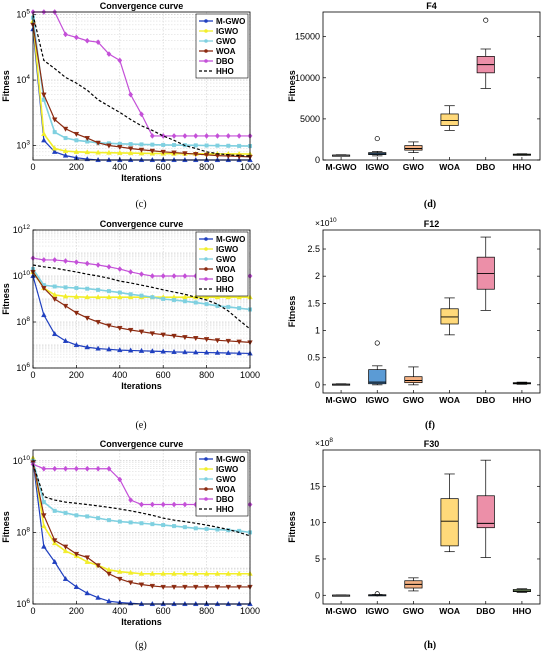 The width and height of the screenshot is (550, 652). Describe the element at coordinates (521, 154) in the screenshot. I see `box-hho` at that location.